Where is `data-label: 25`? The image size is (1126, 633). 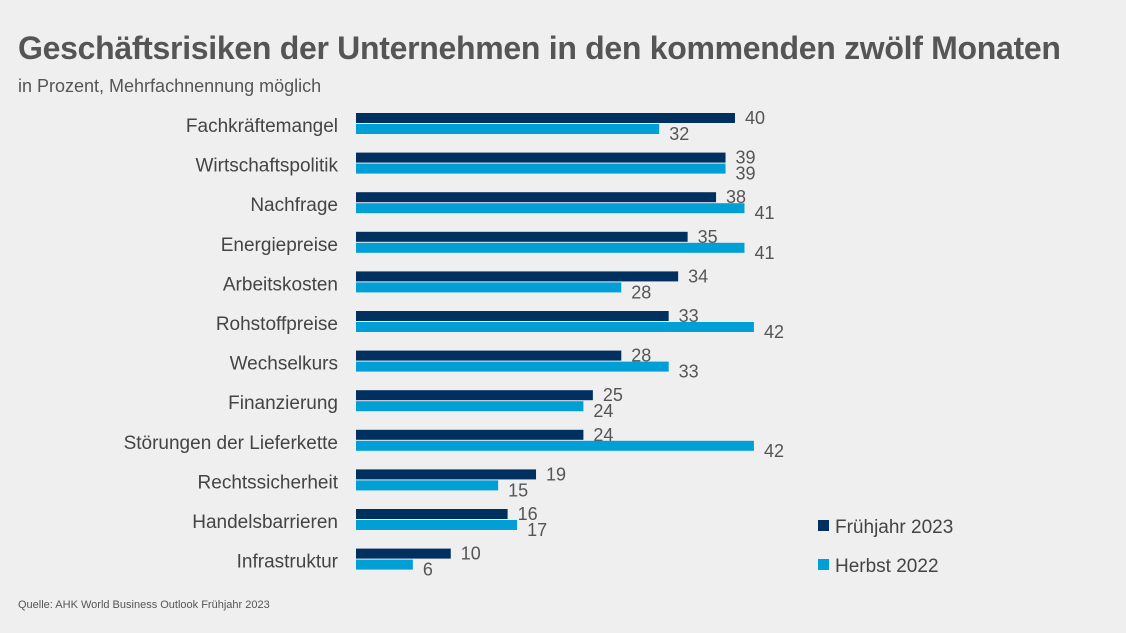 data-label: 25 is located at coordinates (613, 395).